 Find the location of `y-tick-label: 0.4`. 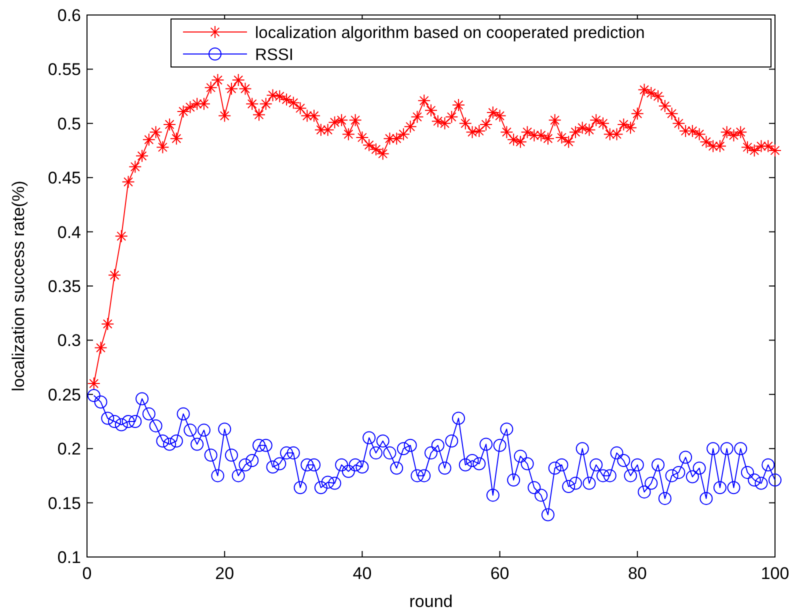

y-tick-label: 0.4 is located at coordinates (69, 232).